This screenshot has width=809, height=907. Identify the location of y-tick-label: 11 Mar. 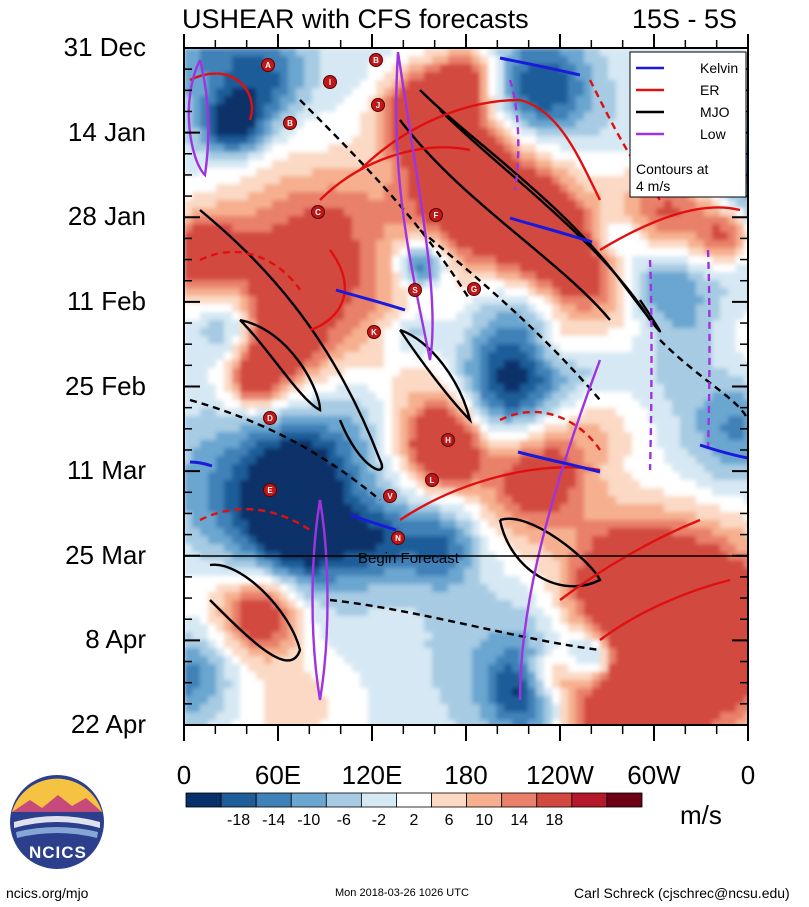
(106, 470).